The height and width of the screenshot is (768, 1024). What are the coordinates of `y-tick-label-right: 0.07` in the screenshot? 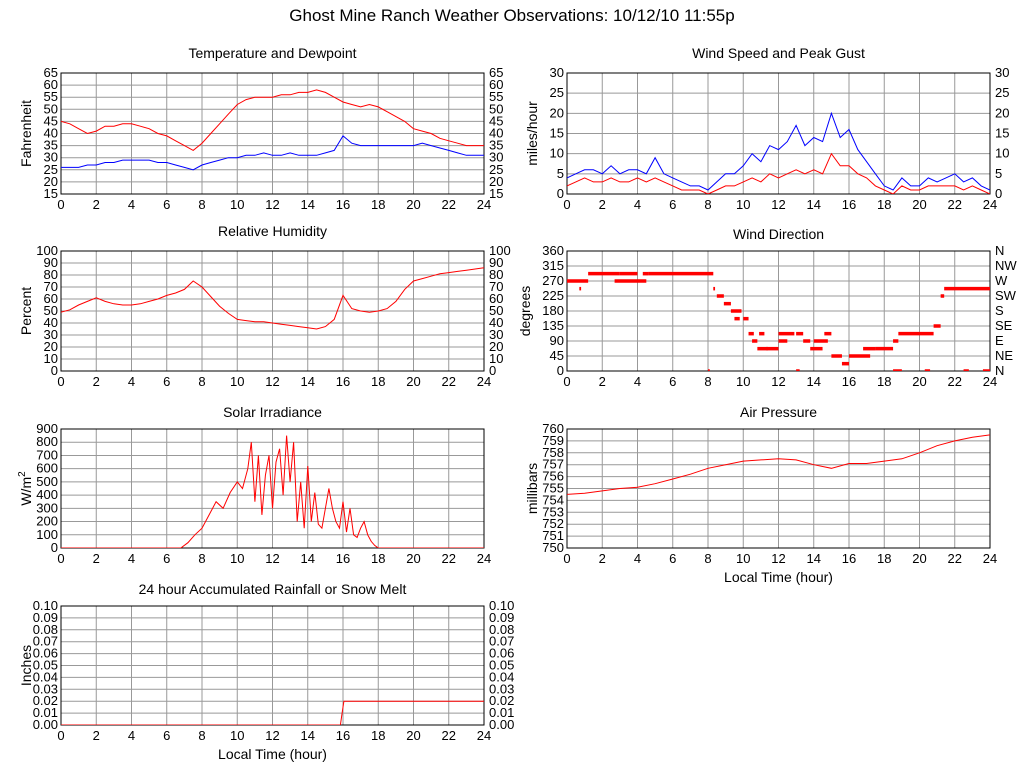 It's located at (501, 641).